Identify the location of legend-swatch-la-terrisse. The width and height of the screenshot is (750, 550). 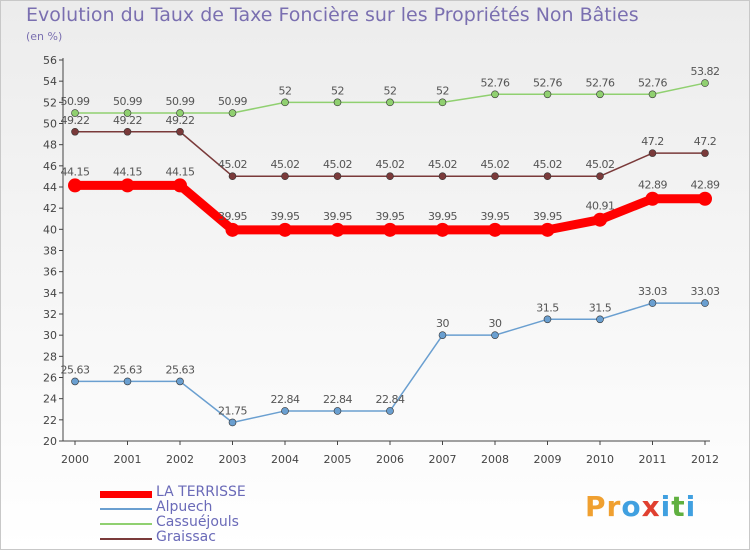
(126, 494).